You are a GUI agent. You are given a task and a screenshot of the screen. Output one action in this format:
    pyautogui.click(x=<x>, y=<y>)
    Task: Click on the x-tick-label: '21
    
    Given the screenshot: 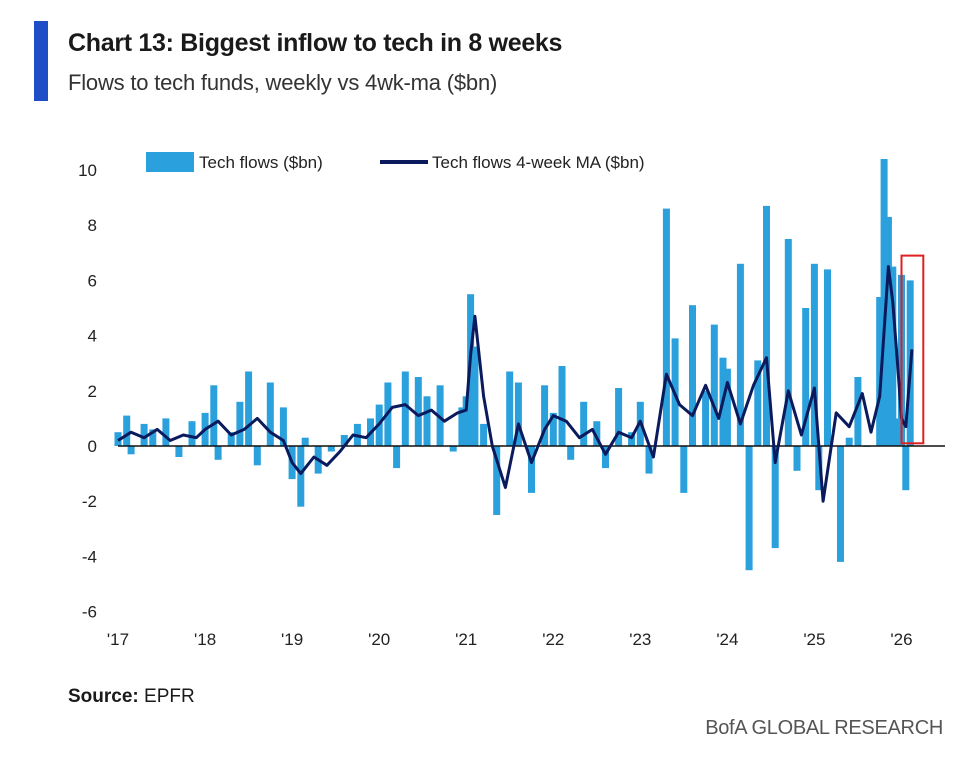 What is the action you would take?
    pyautogui.click(x=466, y=639)
    